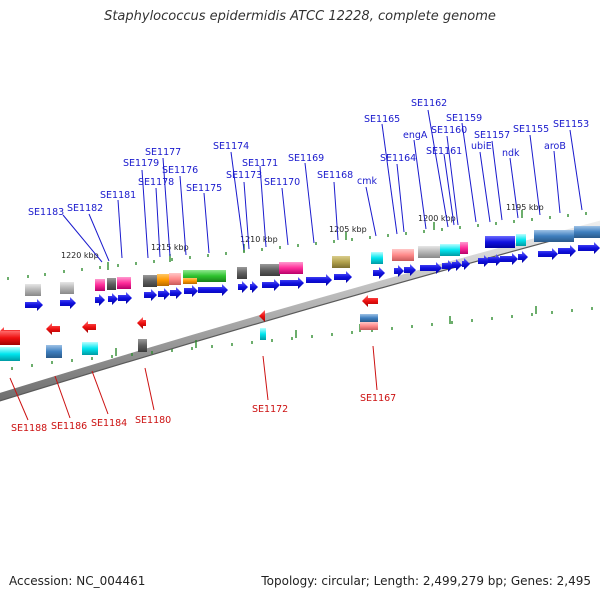 The height and width of the screenshot is (600, 600). Describe the element at coordinates (437, 218) in the screenshot. I see `scale-label: 1200 kbp` at that location.